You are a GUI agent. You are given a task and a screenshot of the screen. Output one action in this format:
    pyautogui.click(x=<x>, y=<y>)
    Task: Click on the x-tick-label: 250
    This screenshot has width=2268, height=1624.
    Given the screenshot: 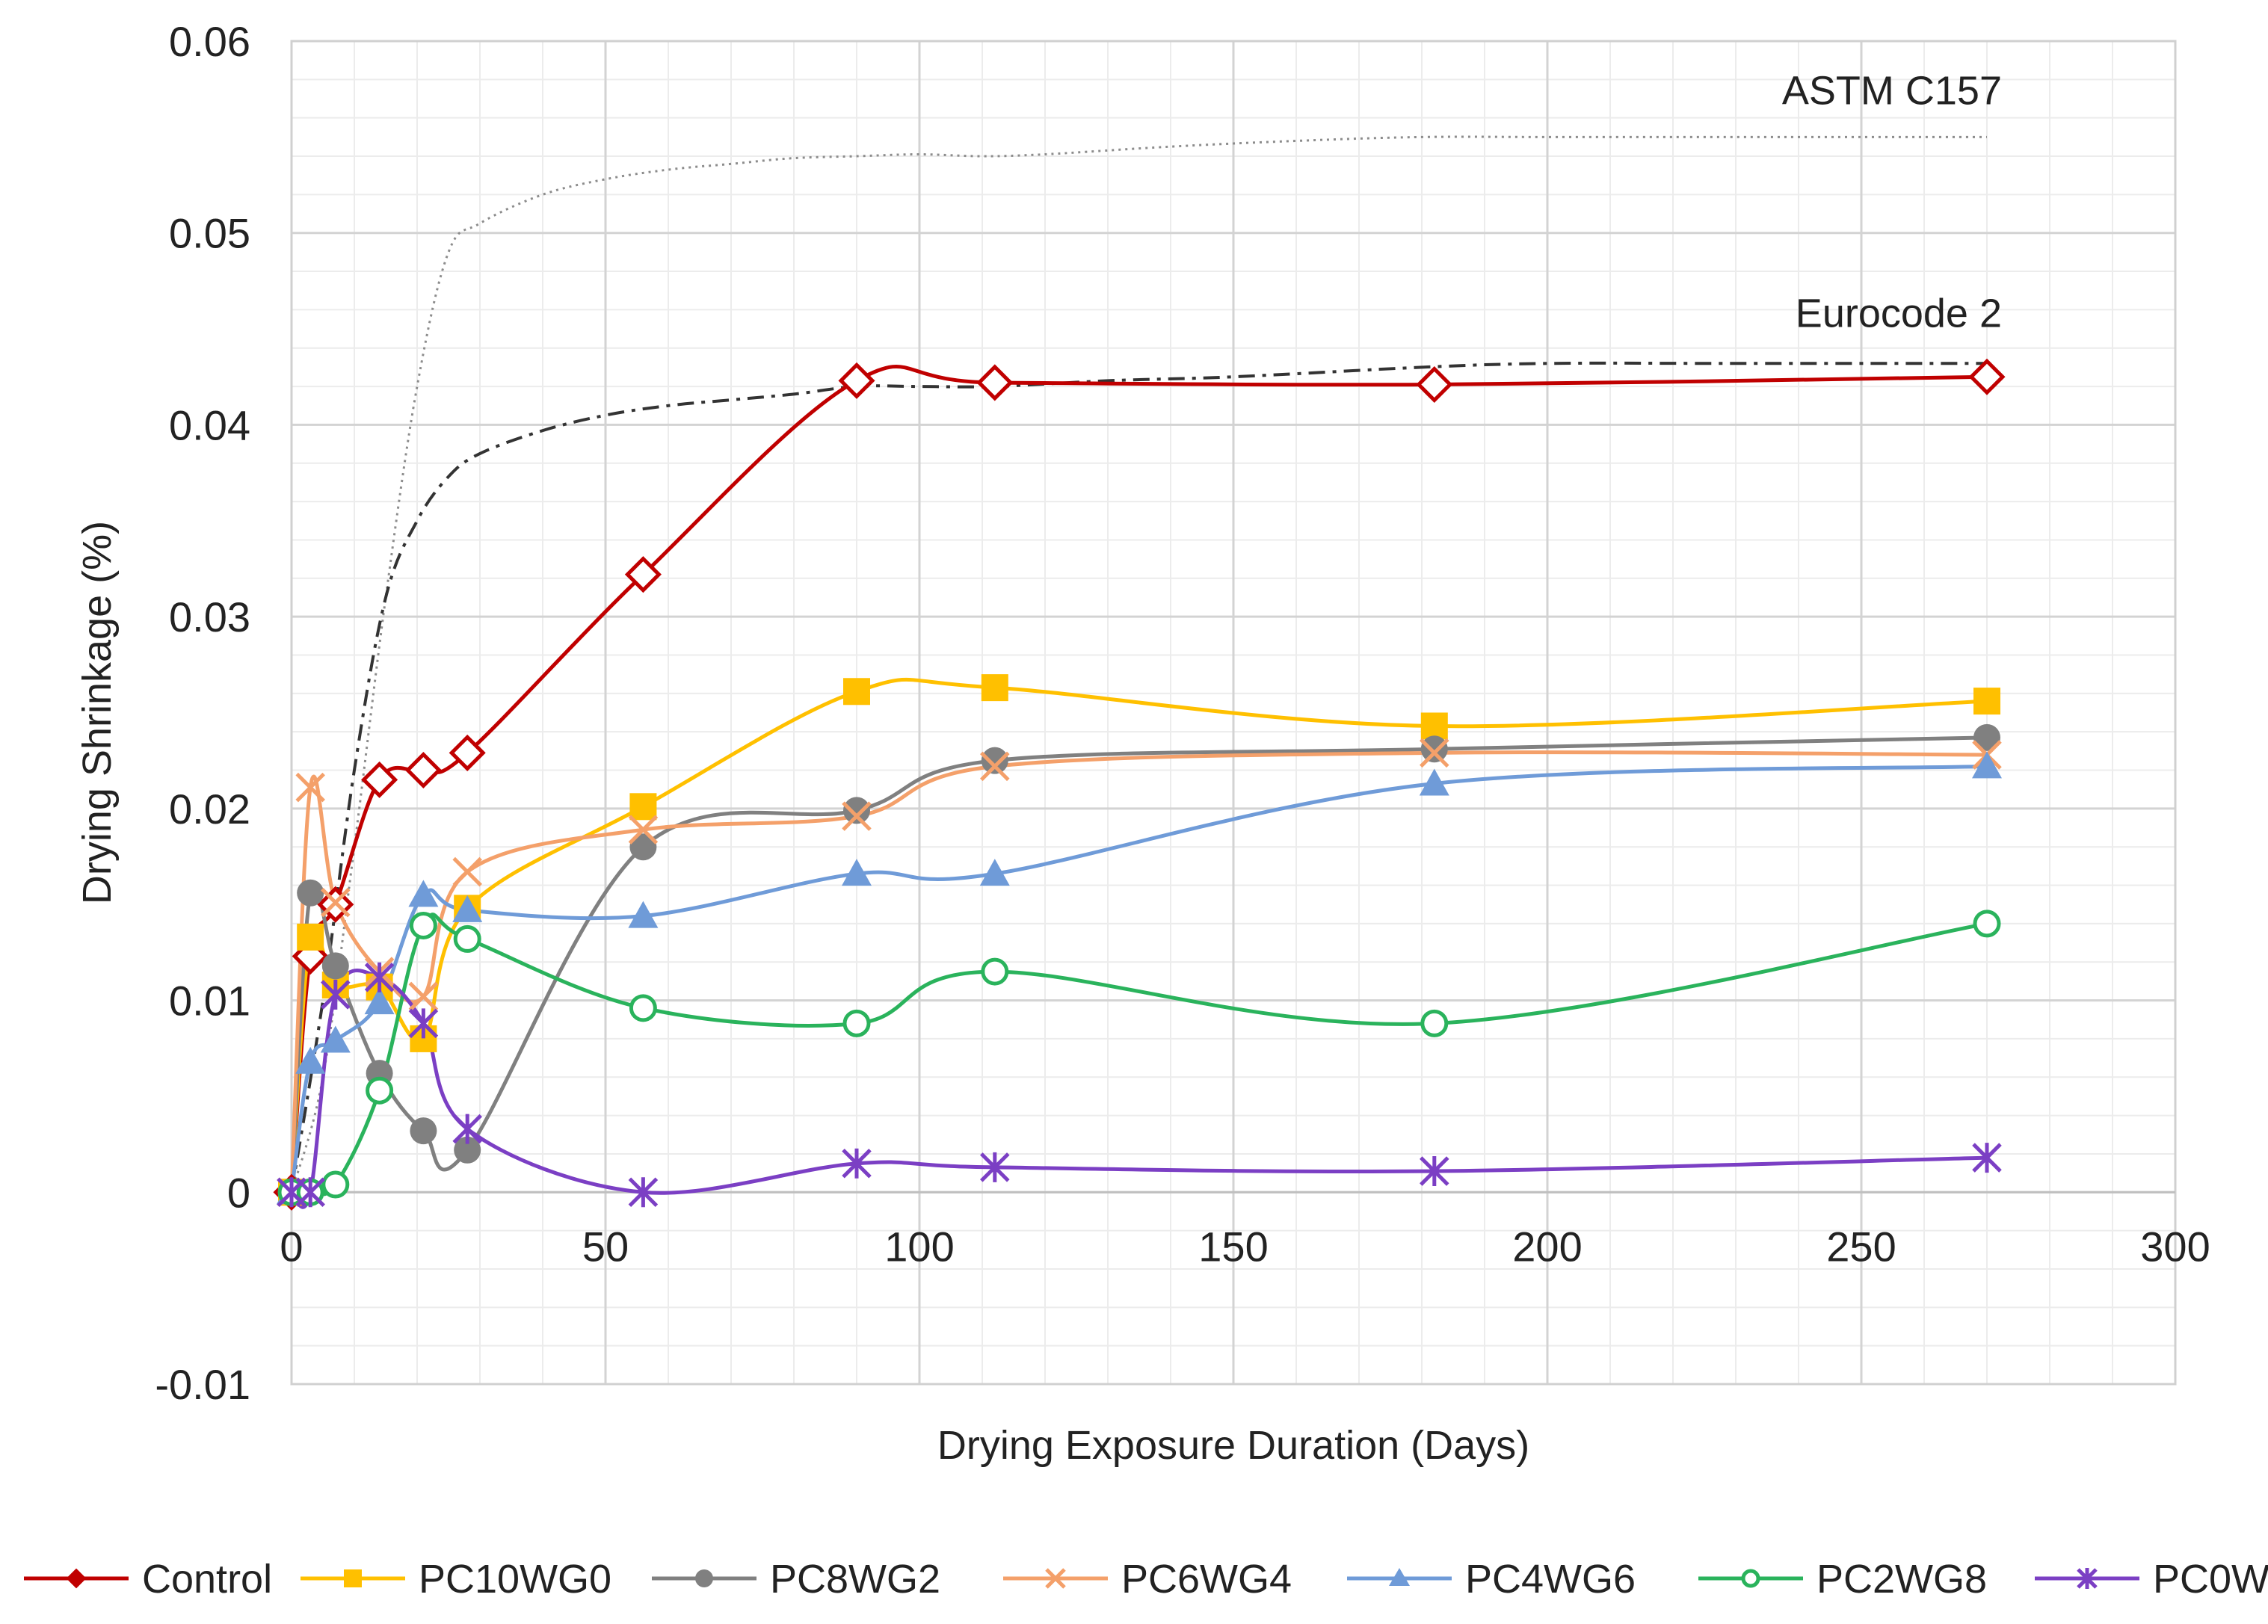 What is the action you would take?
    pyautogui.click(x=1861, y=1246)
    